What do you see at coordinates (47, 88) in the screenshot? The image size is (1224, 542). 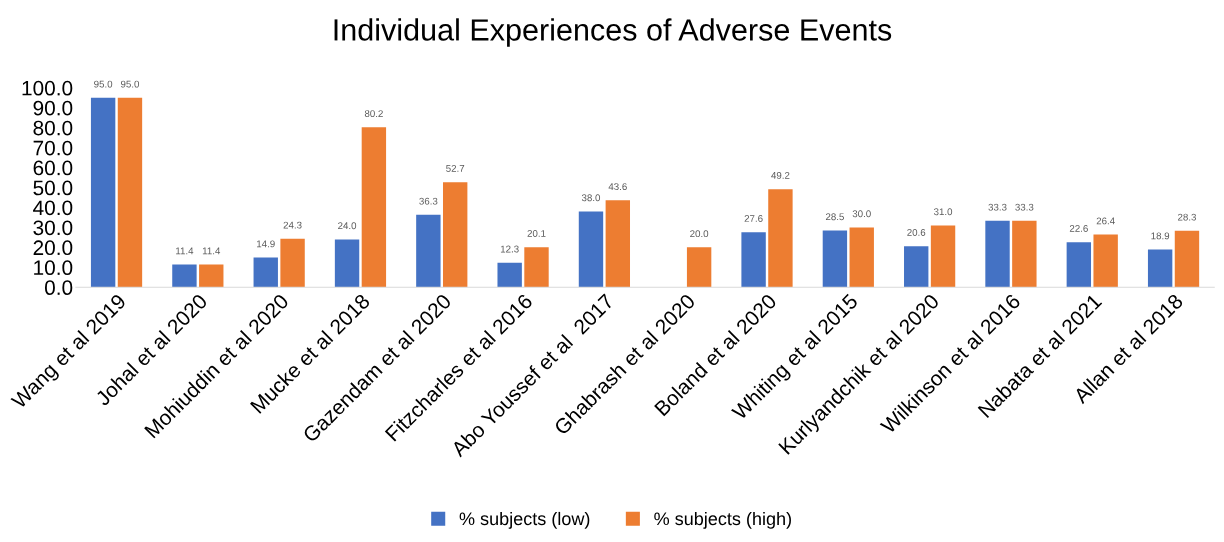 I see `y-tick-label: 100.0` at bounding box center [47, 88].